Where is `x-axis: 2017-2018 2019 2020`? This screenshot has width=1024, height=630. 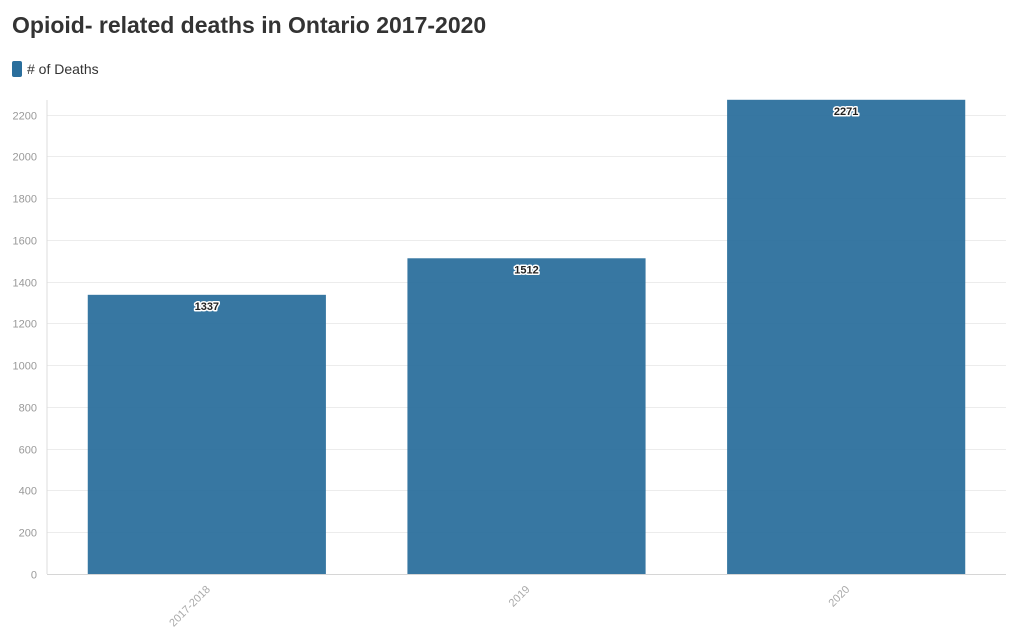 x-axis: 2017-2018 2019 2020 is located at coordinates (509, 607).